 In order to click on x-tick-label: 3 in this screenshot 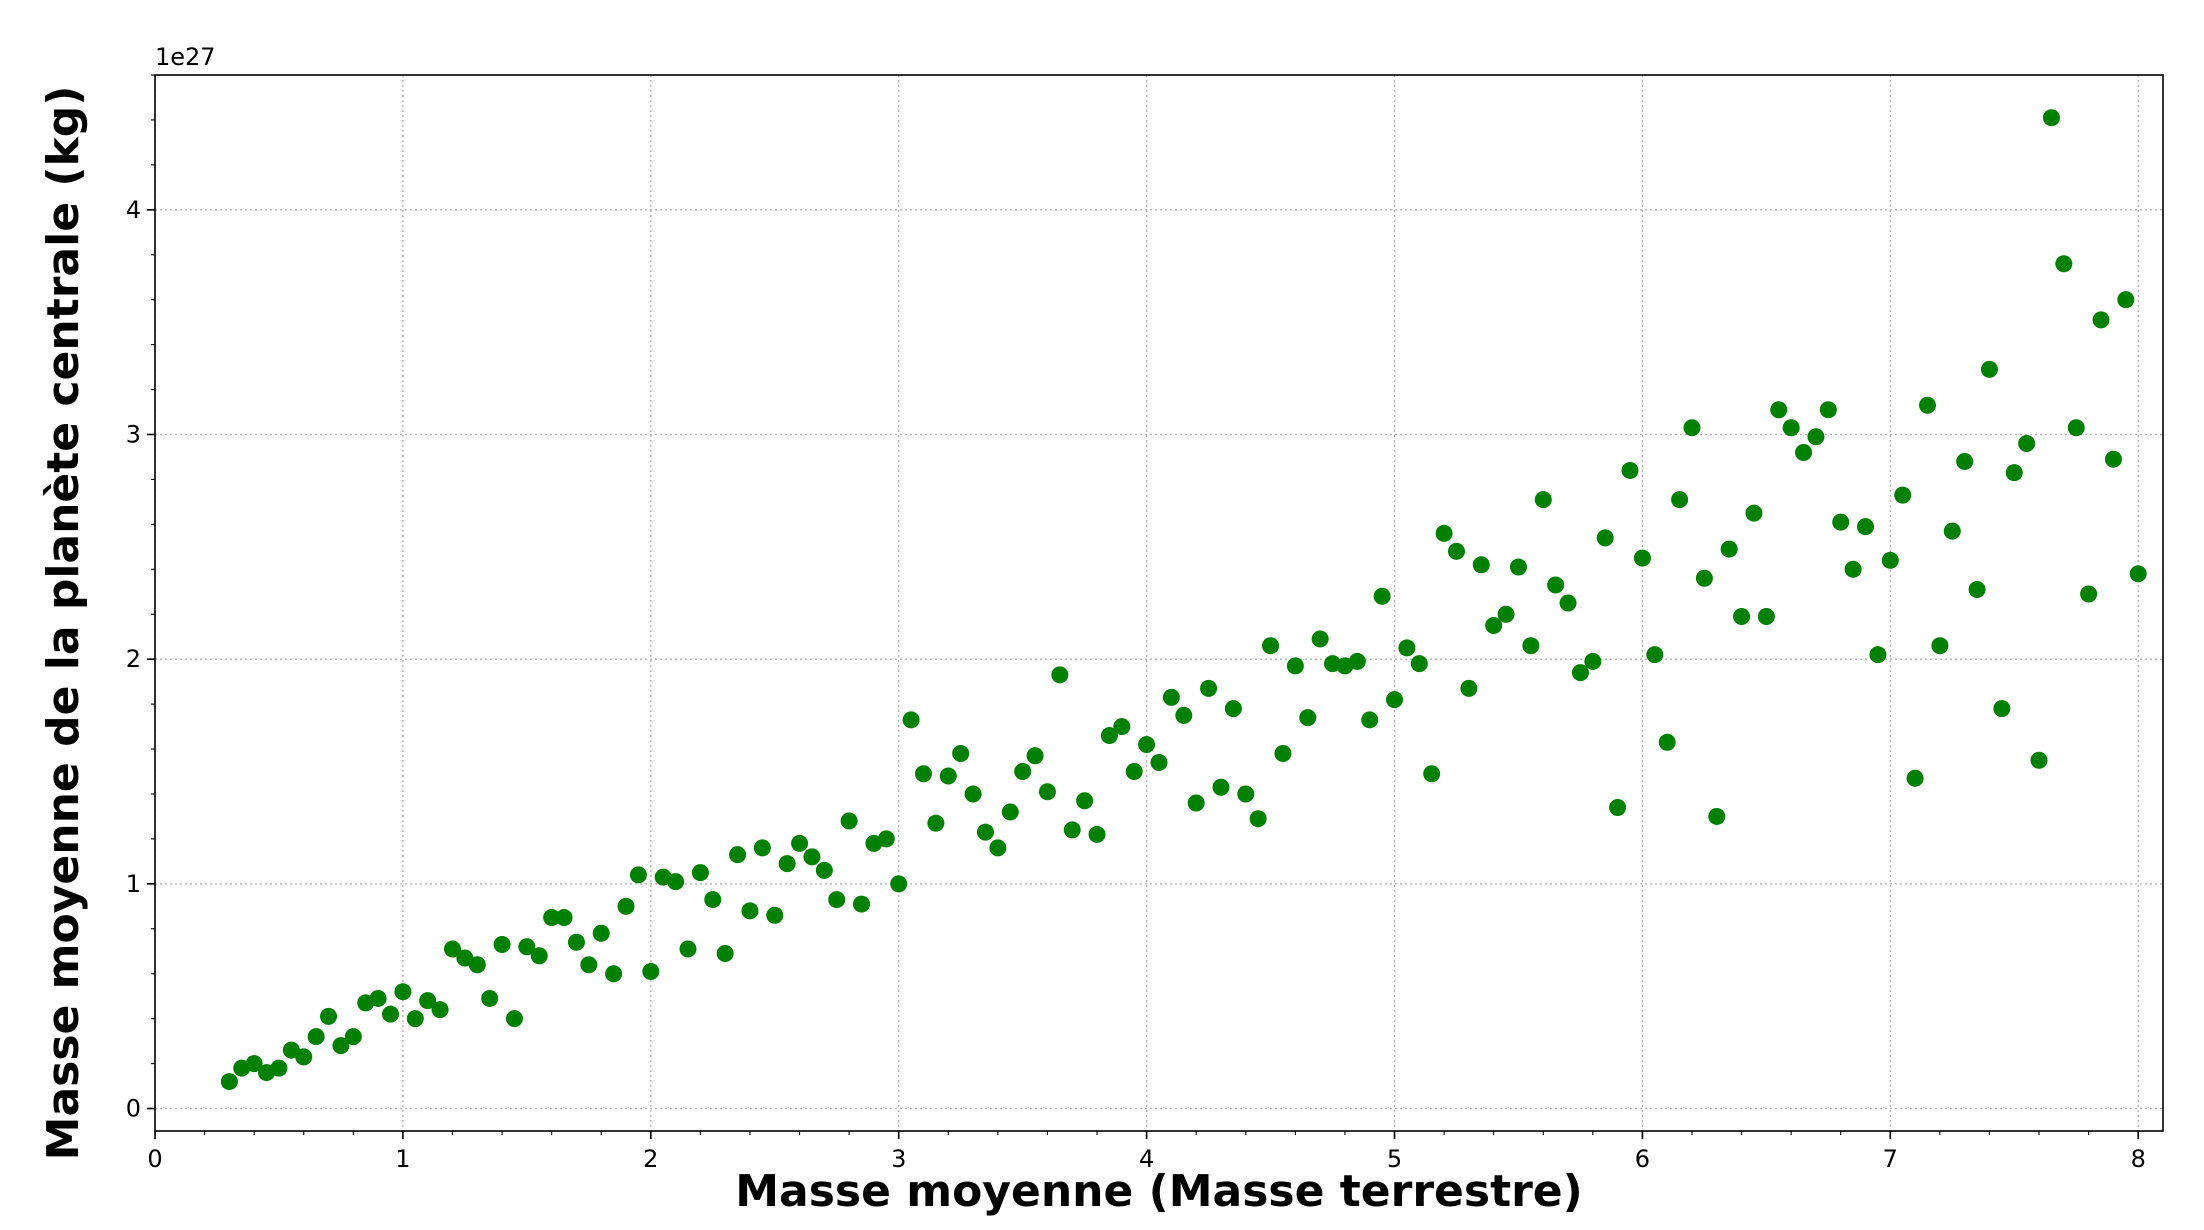, I will do `click(898, 1159)`.